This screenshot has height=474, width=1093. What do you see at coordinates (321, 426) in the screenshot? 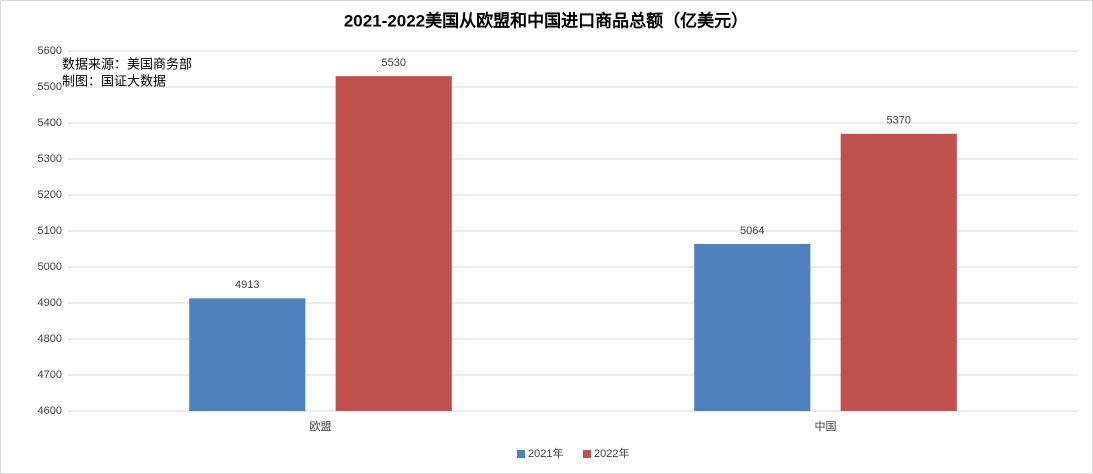
I see `x-tick-label: 欧盟` at bounding box center [321, 426].